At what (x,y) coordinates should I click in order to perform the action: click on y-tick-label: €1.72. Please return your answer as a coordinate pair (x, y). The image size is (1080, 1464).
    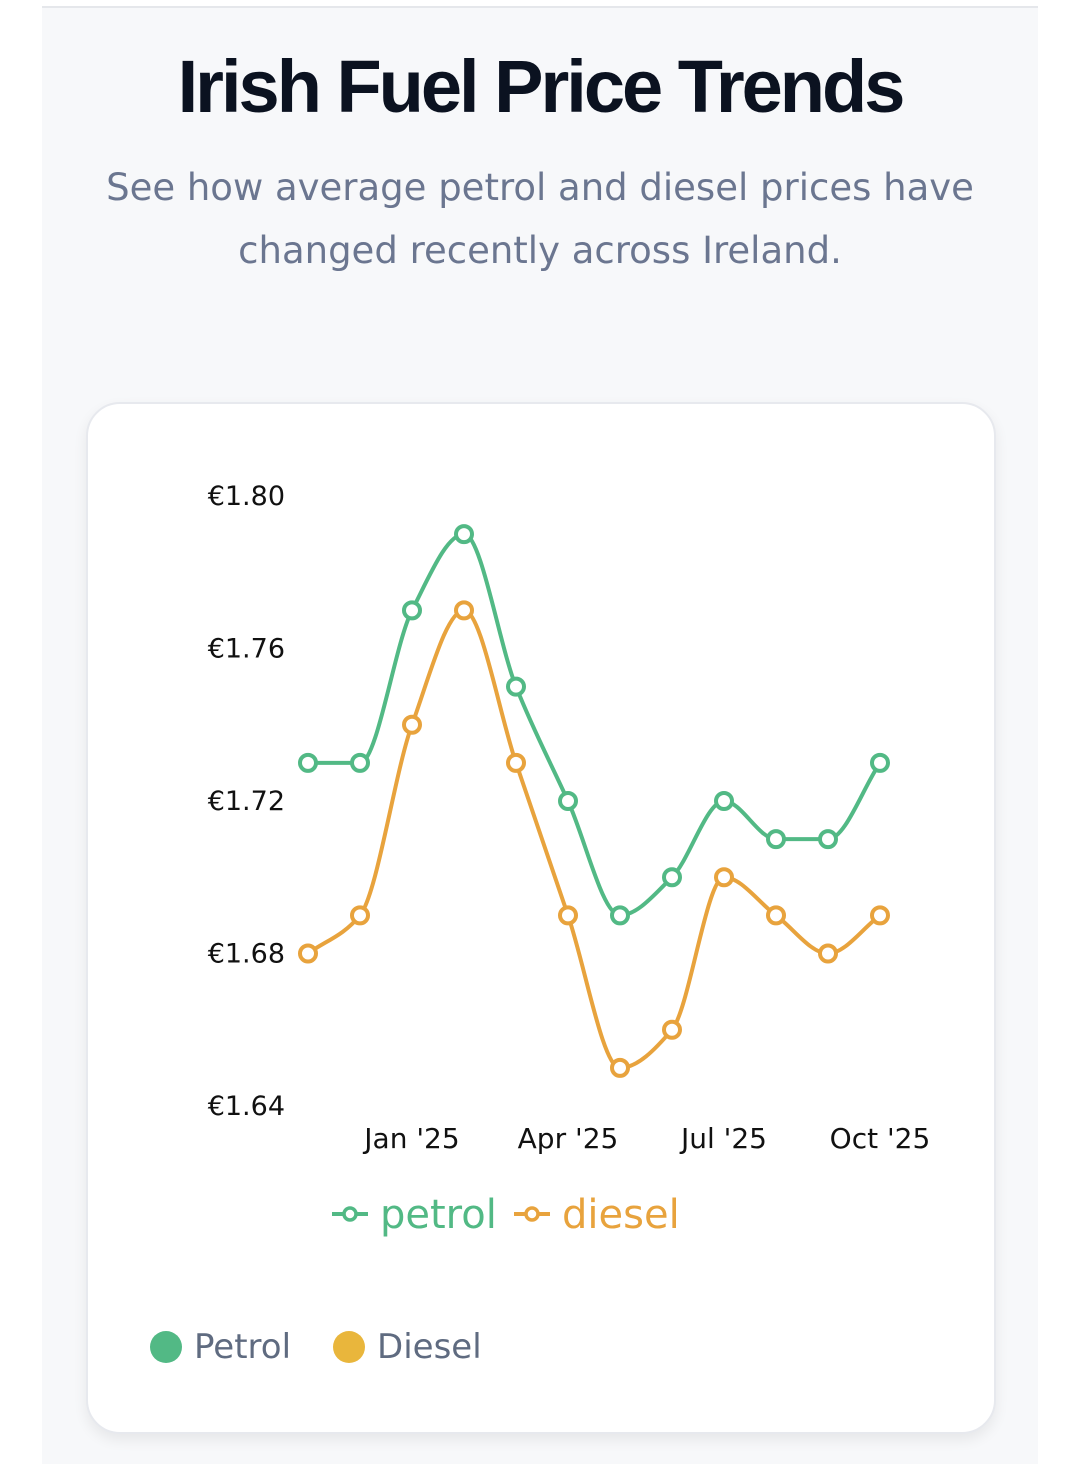
    Looking at the image, I should click on (246, 801).